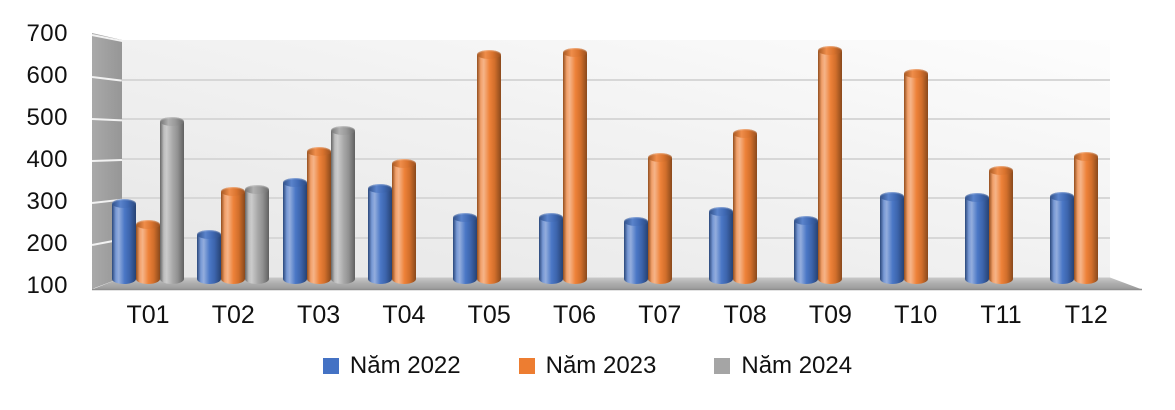 The width and height of the screenshot is (1175, 410). Describe the element at coordinates (550, 248) in the screenshot. I see `bar-cylinder-t06-s0` at that location.